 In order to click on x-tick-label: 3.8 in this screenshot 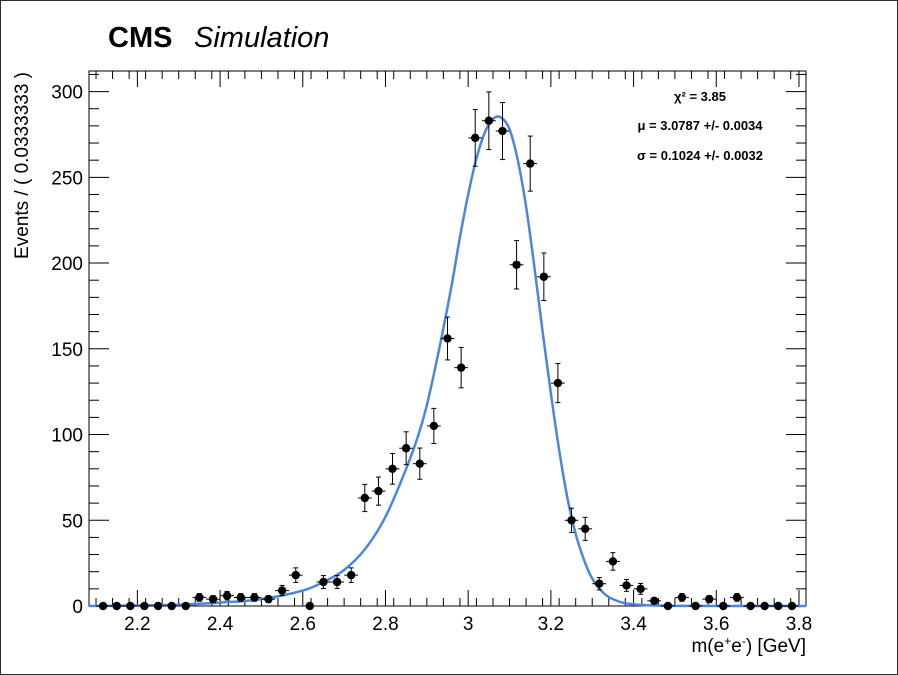, I will do `click(799, 624)`.